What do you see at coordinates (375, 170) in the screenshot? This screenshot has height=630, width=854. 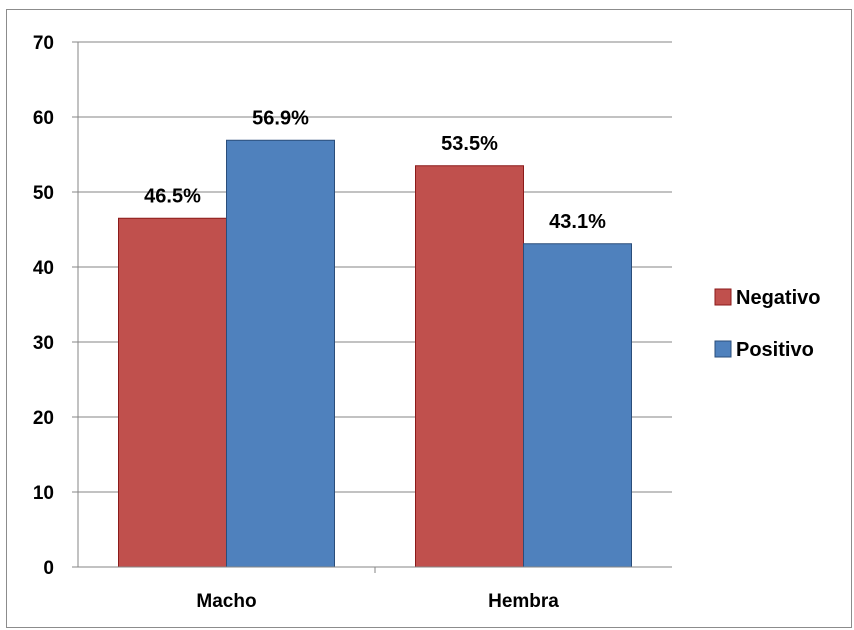 I see `data-labels: 46.5% 56.9% 53.5% 43.1%` at bounding box center [375, 170].